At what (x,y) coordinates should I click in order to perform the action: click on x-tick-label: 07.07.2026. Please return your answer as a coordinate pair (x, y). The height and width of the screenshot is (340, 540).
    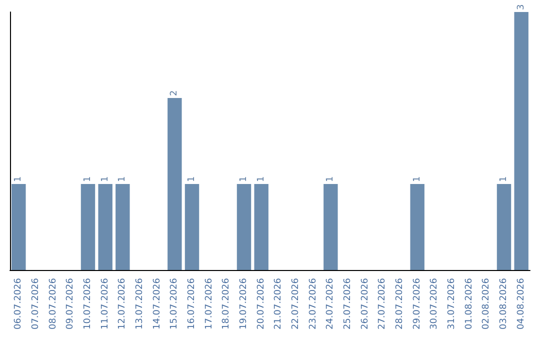
    Looking at the image, I should click on (36, 304).